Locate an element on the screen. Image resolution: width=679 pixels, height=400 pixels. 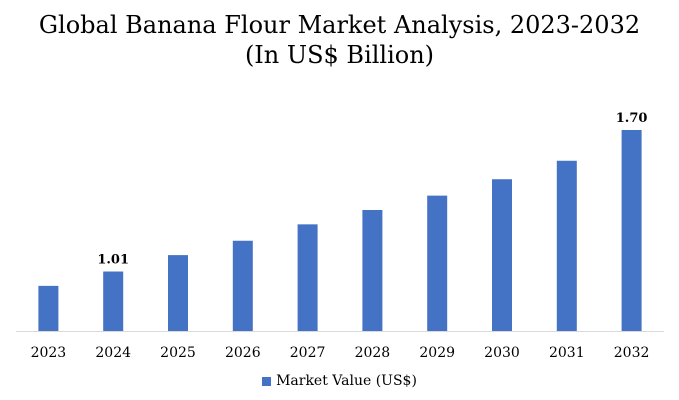
bar-2029 is located at coordinates (437, 263).